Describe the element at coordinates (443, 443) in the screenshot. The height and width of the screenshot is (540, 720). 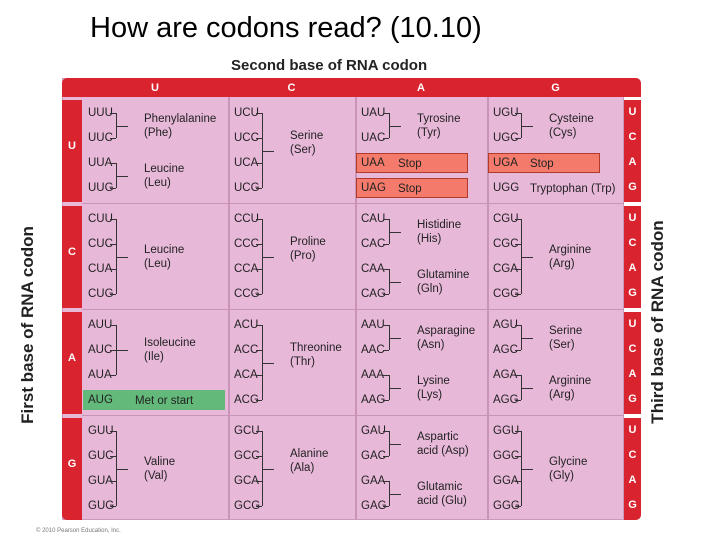
I see `amino-acid-label: Aspartic acid (Asp)` at that location.